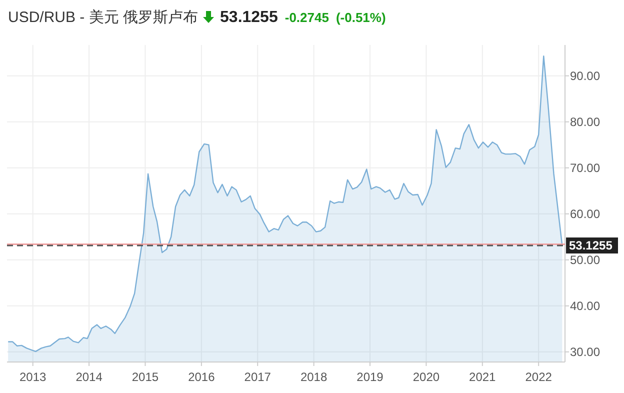 This screenshot has height=393, width=624. Describe the element at coordinates (426, 377) in the screenshot. I see `x-tick-label: 2020` at that location.